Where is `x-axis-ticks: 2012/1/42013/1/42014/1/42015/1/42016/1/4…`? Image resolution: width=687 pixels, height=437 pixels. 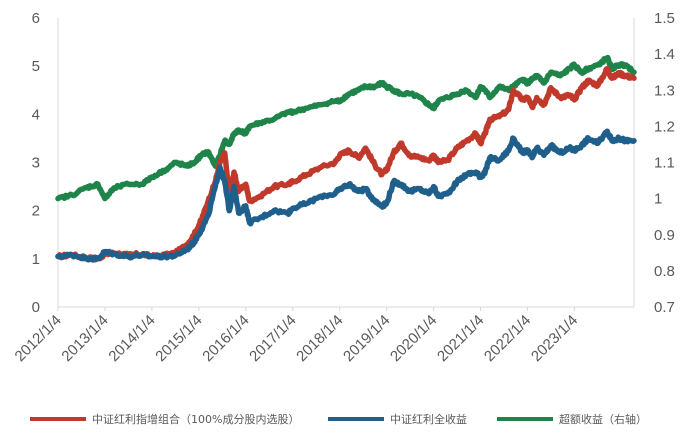
x-axis-ticks: 2012/1/42013/1/42014/1/42015/1/42016/1/4… is located at coordinates (296, 336).